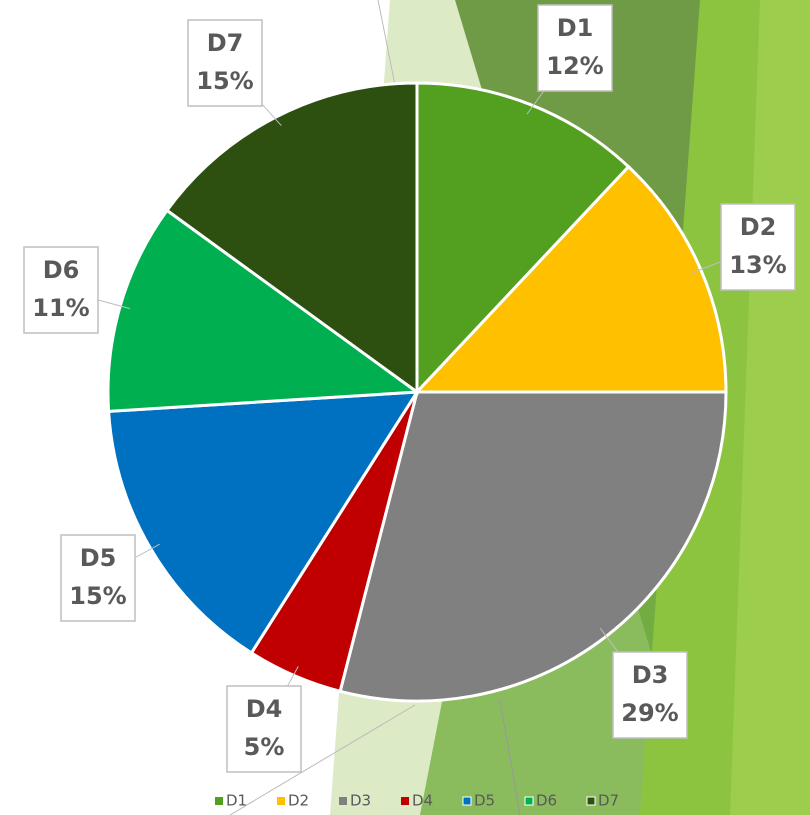  What do you see at coordinates (757, 265) in the screenshot?
I see `label-value: 13%` at bounding box center [757, 265].